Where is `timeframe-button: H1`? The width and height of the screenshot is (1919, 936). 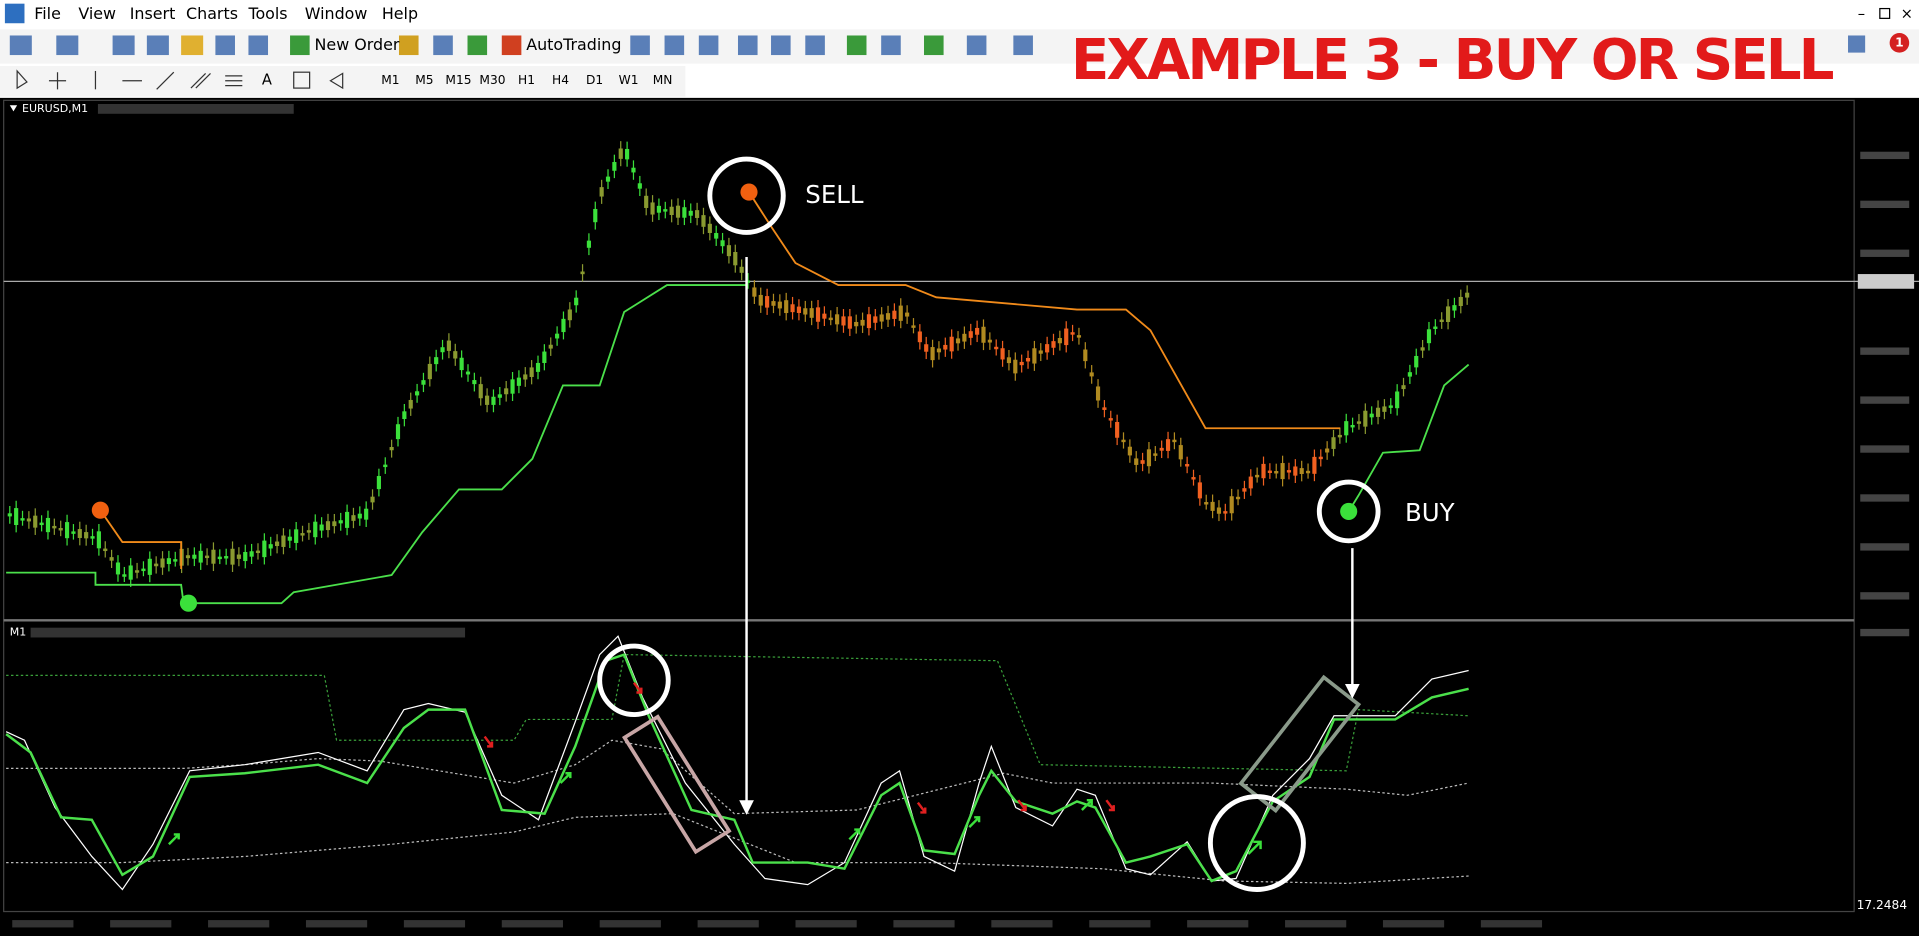
timeframe-button: H1 is located at coordinates (526, 80).